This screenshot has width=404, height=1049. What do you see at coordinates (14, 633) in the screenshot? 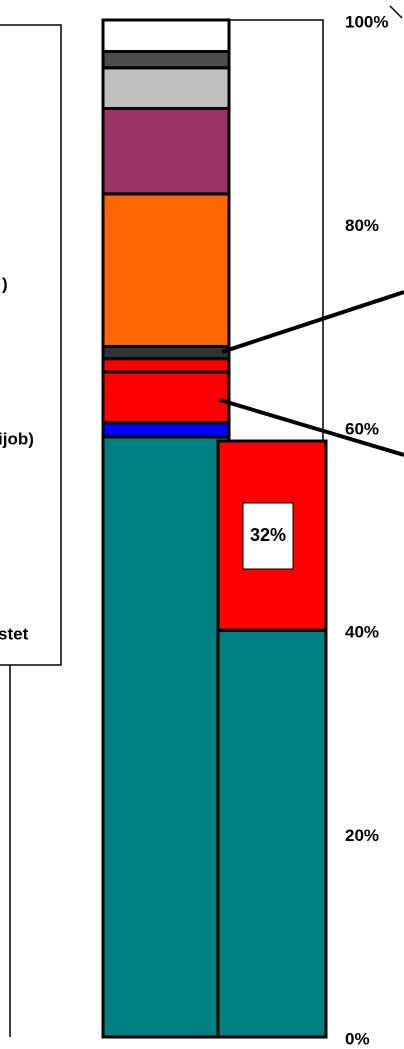
I see `legend-text: stet` at bounding box center [14, 633].